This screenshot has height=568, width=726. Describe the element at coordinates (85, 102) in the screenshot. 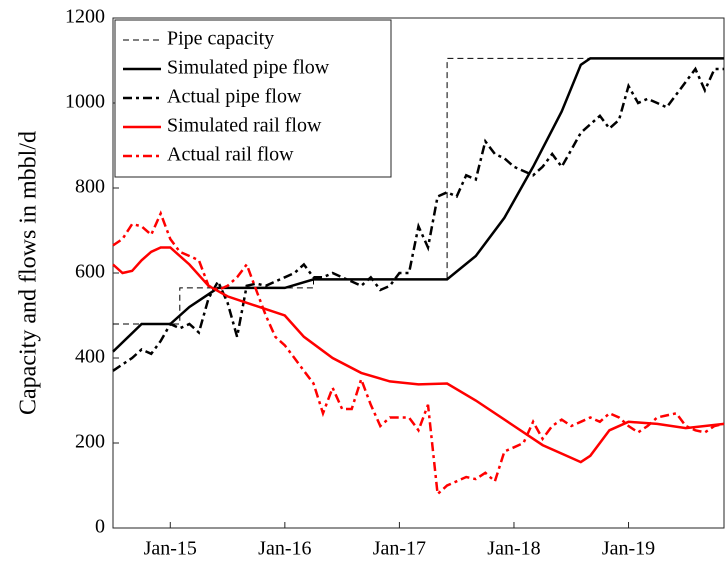

I see `y-tick-label: 1000` at that location.